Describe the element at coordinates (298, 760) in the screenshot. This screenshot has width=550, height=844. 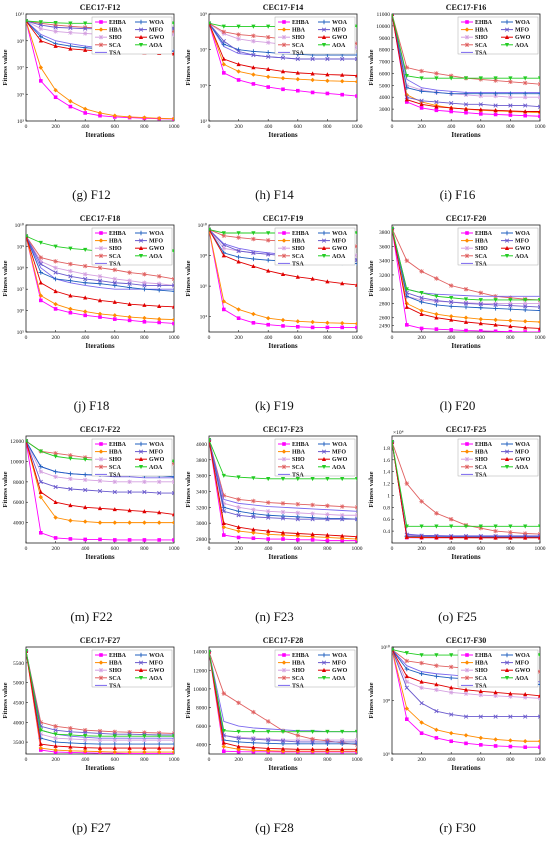
I see `x-tick-label: 600` at that location.